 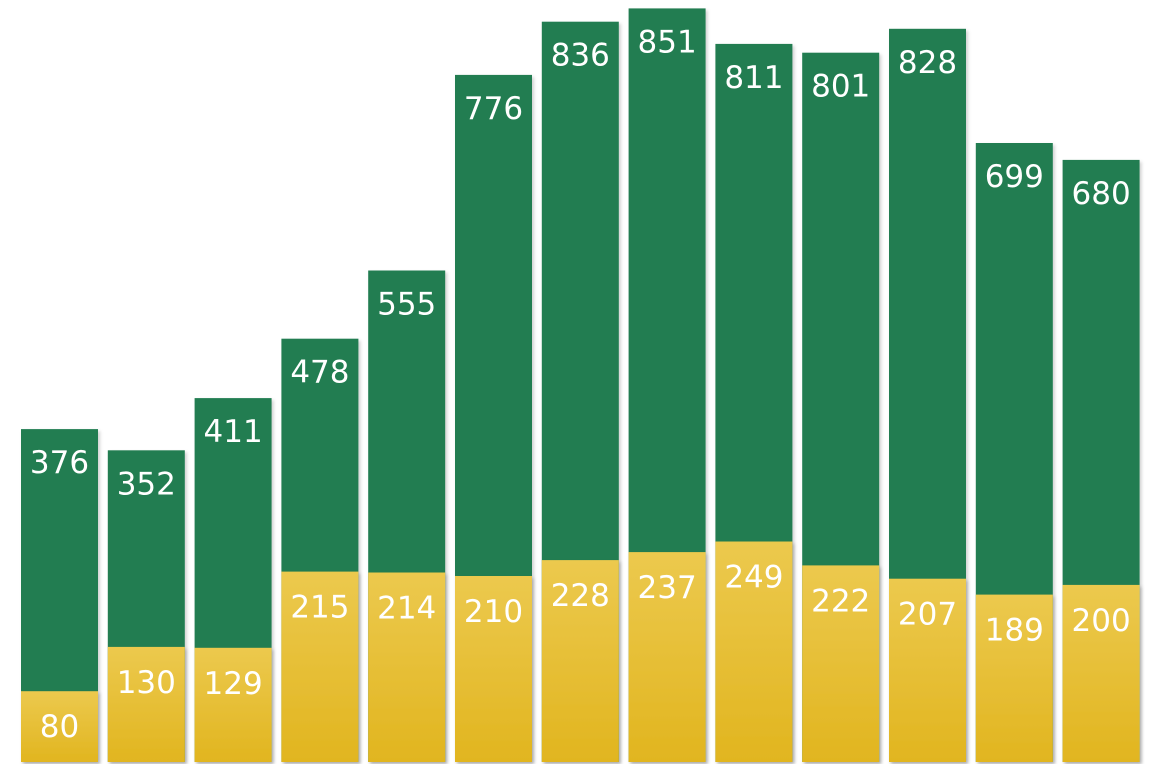 What do you see at coordinates (1014, 177) in the screenshot?
I see `green-bar-value-label: 699` at bounding box center [1014, 177].